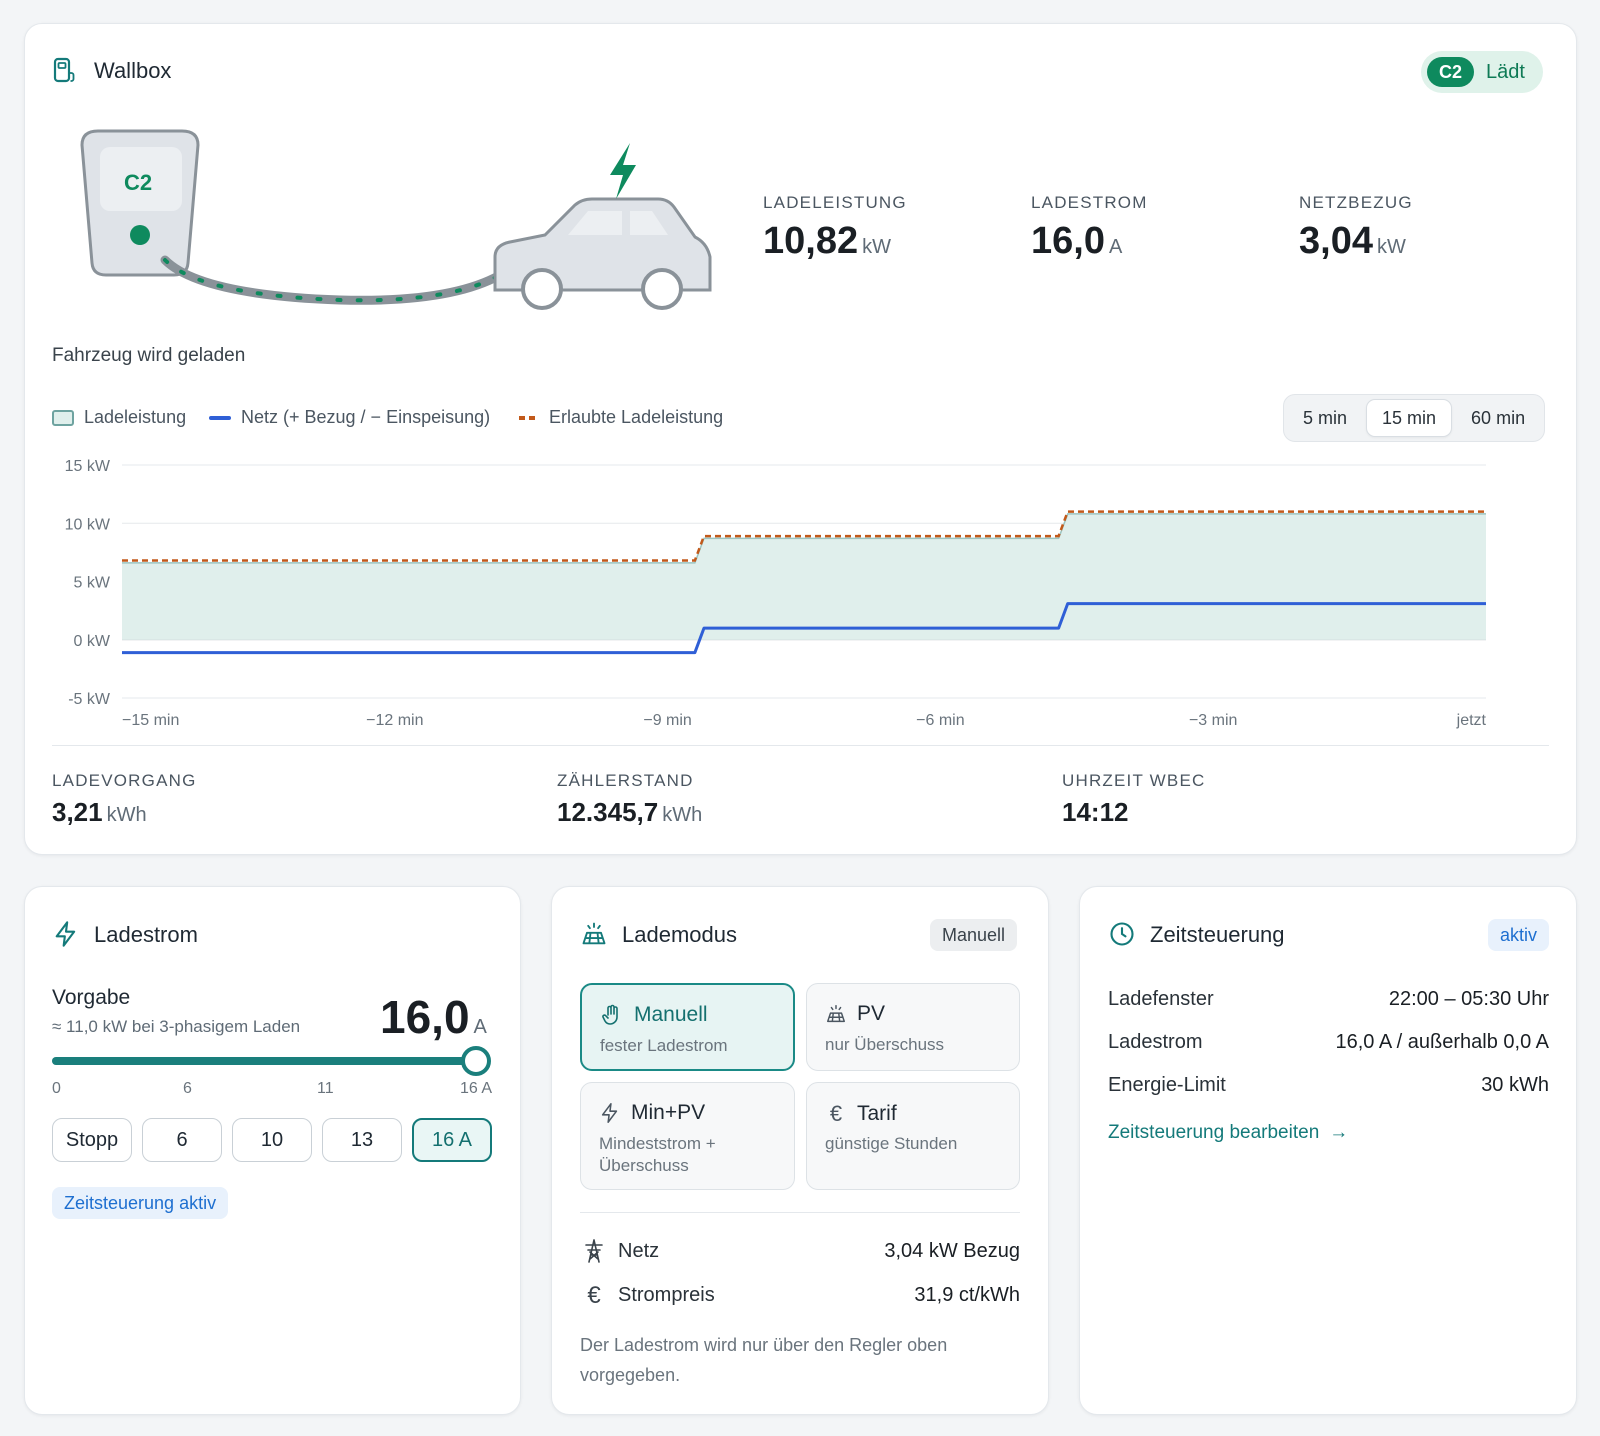 This screenshot has height=1436, width=1600. I want to click on metric-ladestrom-label: LADESTROM, so click(1089, 202).